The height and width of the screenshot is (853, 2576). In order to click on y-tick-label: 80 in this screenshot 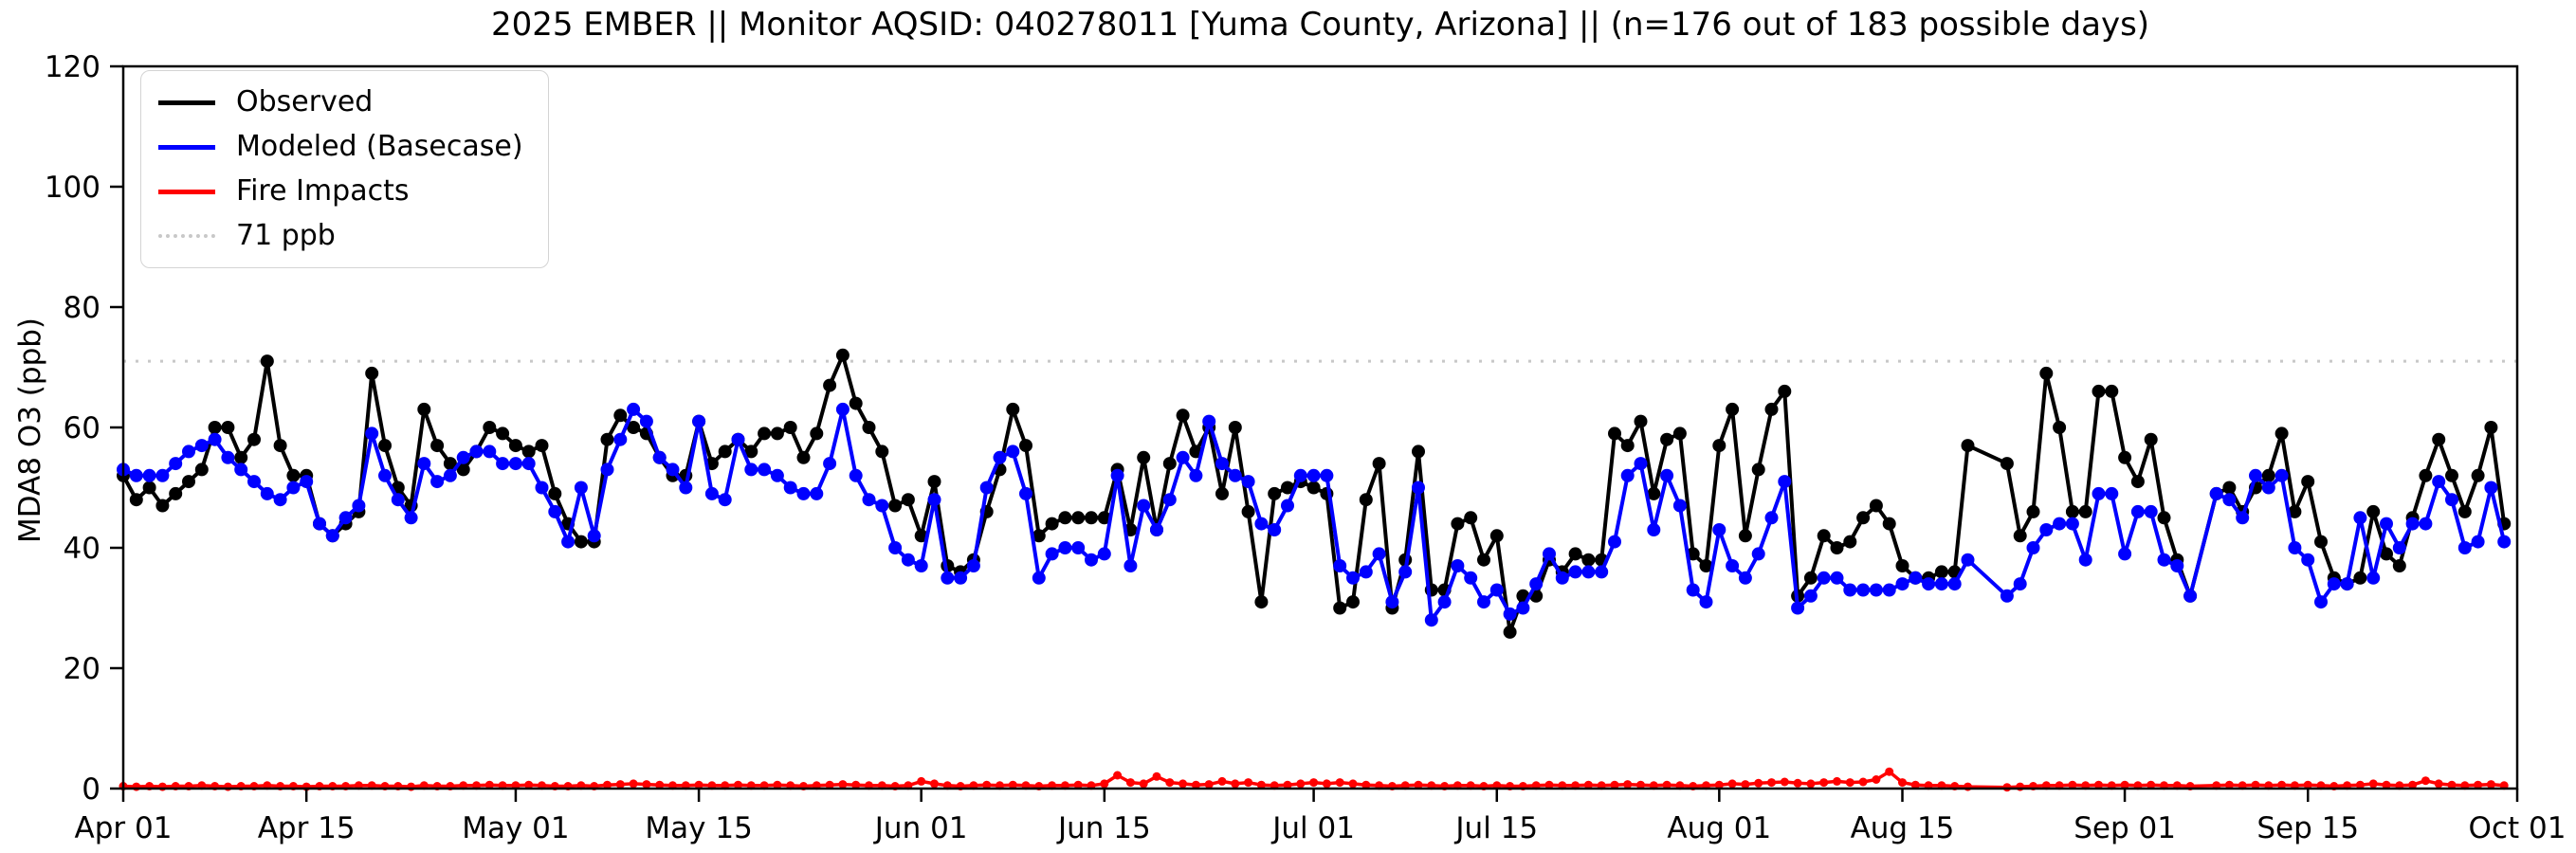, I will do `click(82, 308)`.